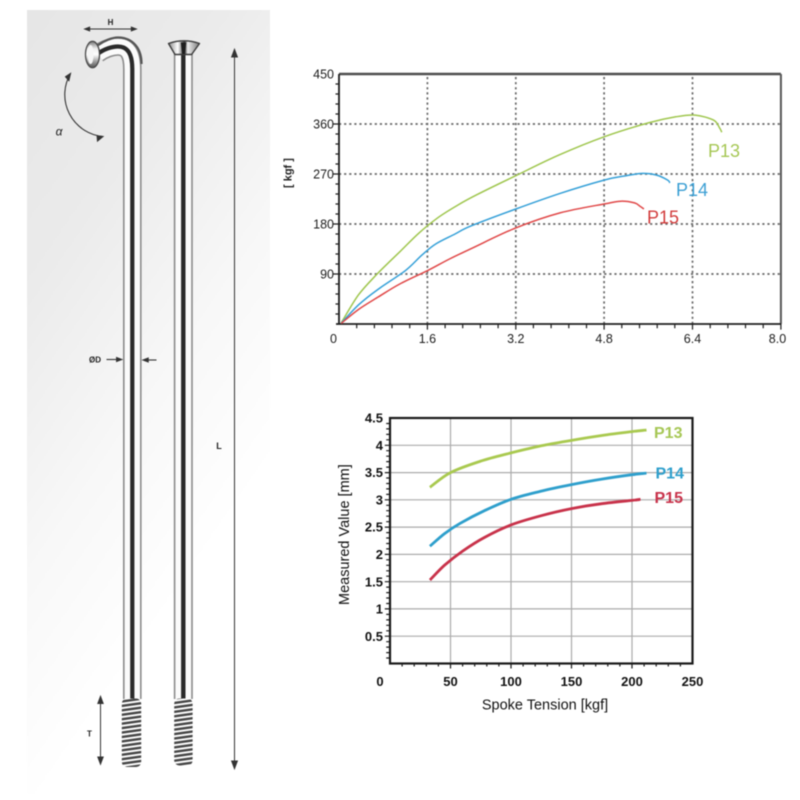  What do you see at coordinates (545, 706) in the screenshot?
I see `svg-text: Spoke Tension [kgf]` at bounding box center [545, 706].